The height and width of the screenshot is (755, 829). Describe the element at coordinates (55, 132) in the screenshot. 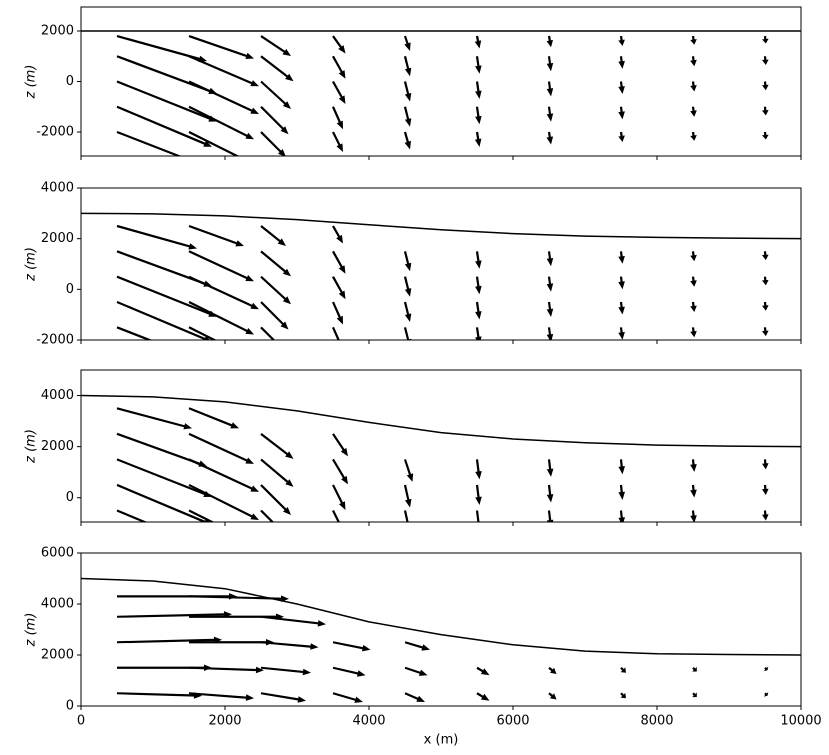

I see `y-tick-label: -2000` at that location.